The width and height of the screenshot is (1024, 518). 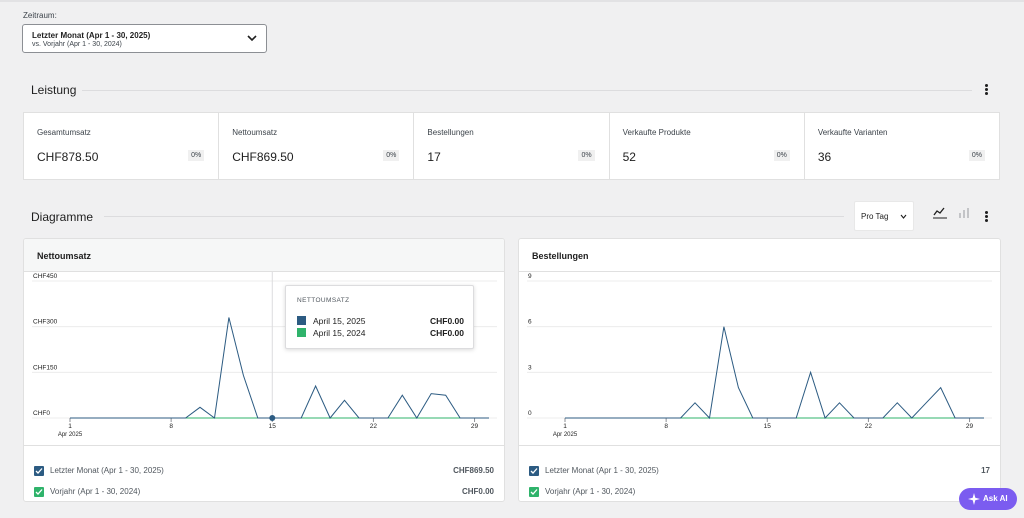 I want to click on chart-title: Nettoumsatz, so click(x=64, y=256).